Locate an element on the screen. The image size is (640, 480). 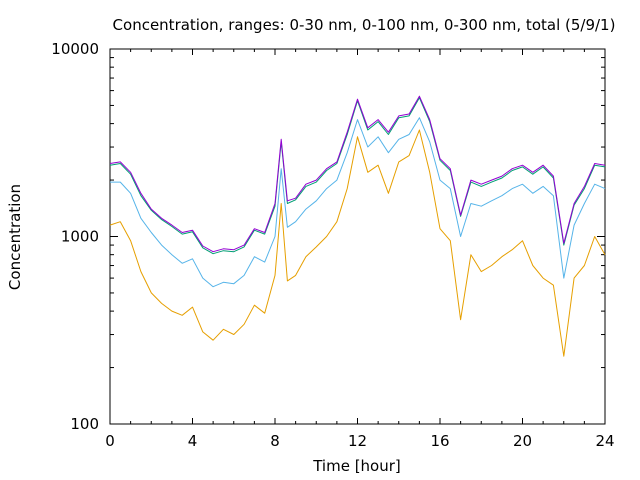
x-tick-label: 20 is located at coordinates (522, 441).